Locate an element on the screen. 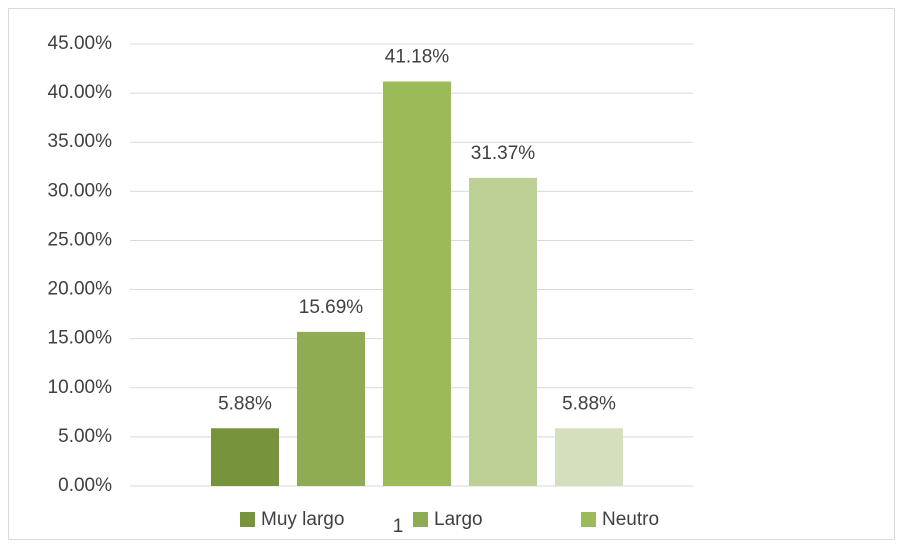 The image size is (903, 548). data-label: 31.37% is located at coordinates (503, 153).